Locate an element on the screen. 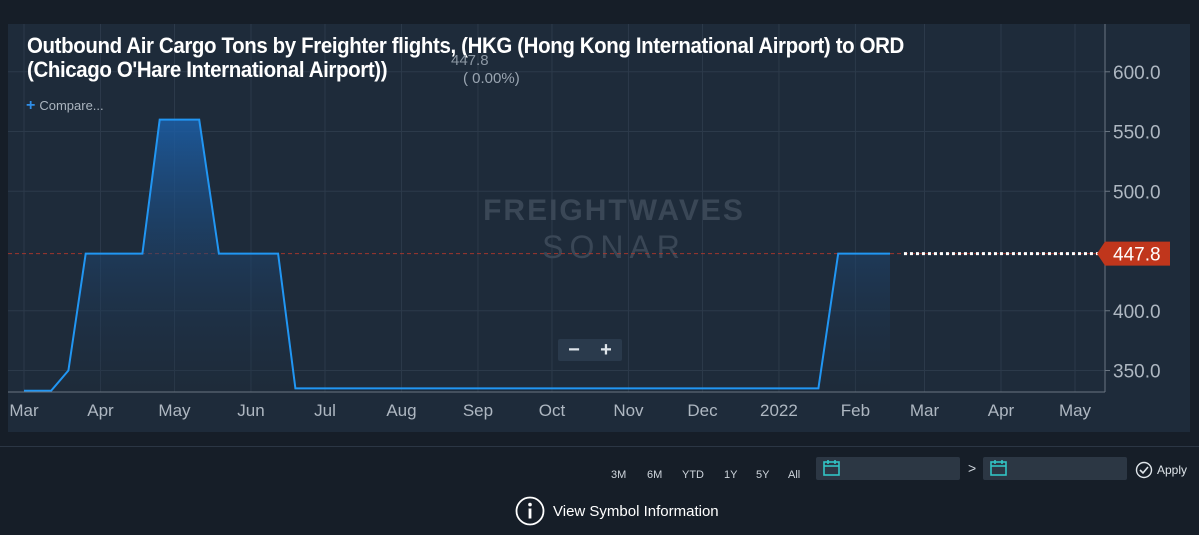 This screenshot has width=1199, height=535. range-5y-button: 5Y is located at coordinates (763, 475).